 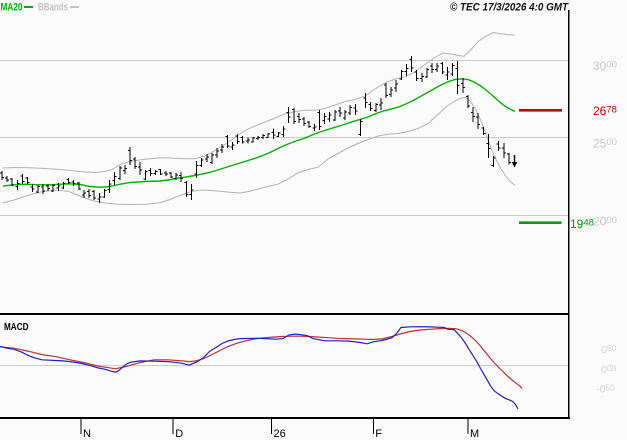 What do you see at coordinates (605, 389) in the screenshot?
I see `svg-text: -050` at bounding box center [605, 389].